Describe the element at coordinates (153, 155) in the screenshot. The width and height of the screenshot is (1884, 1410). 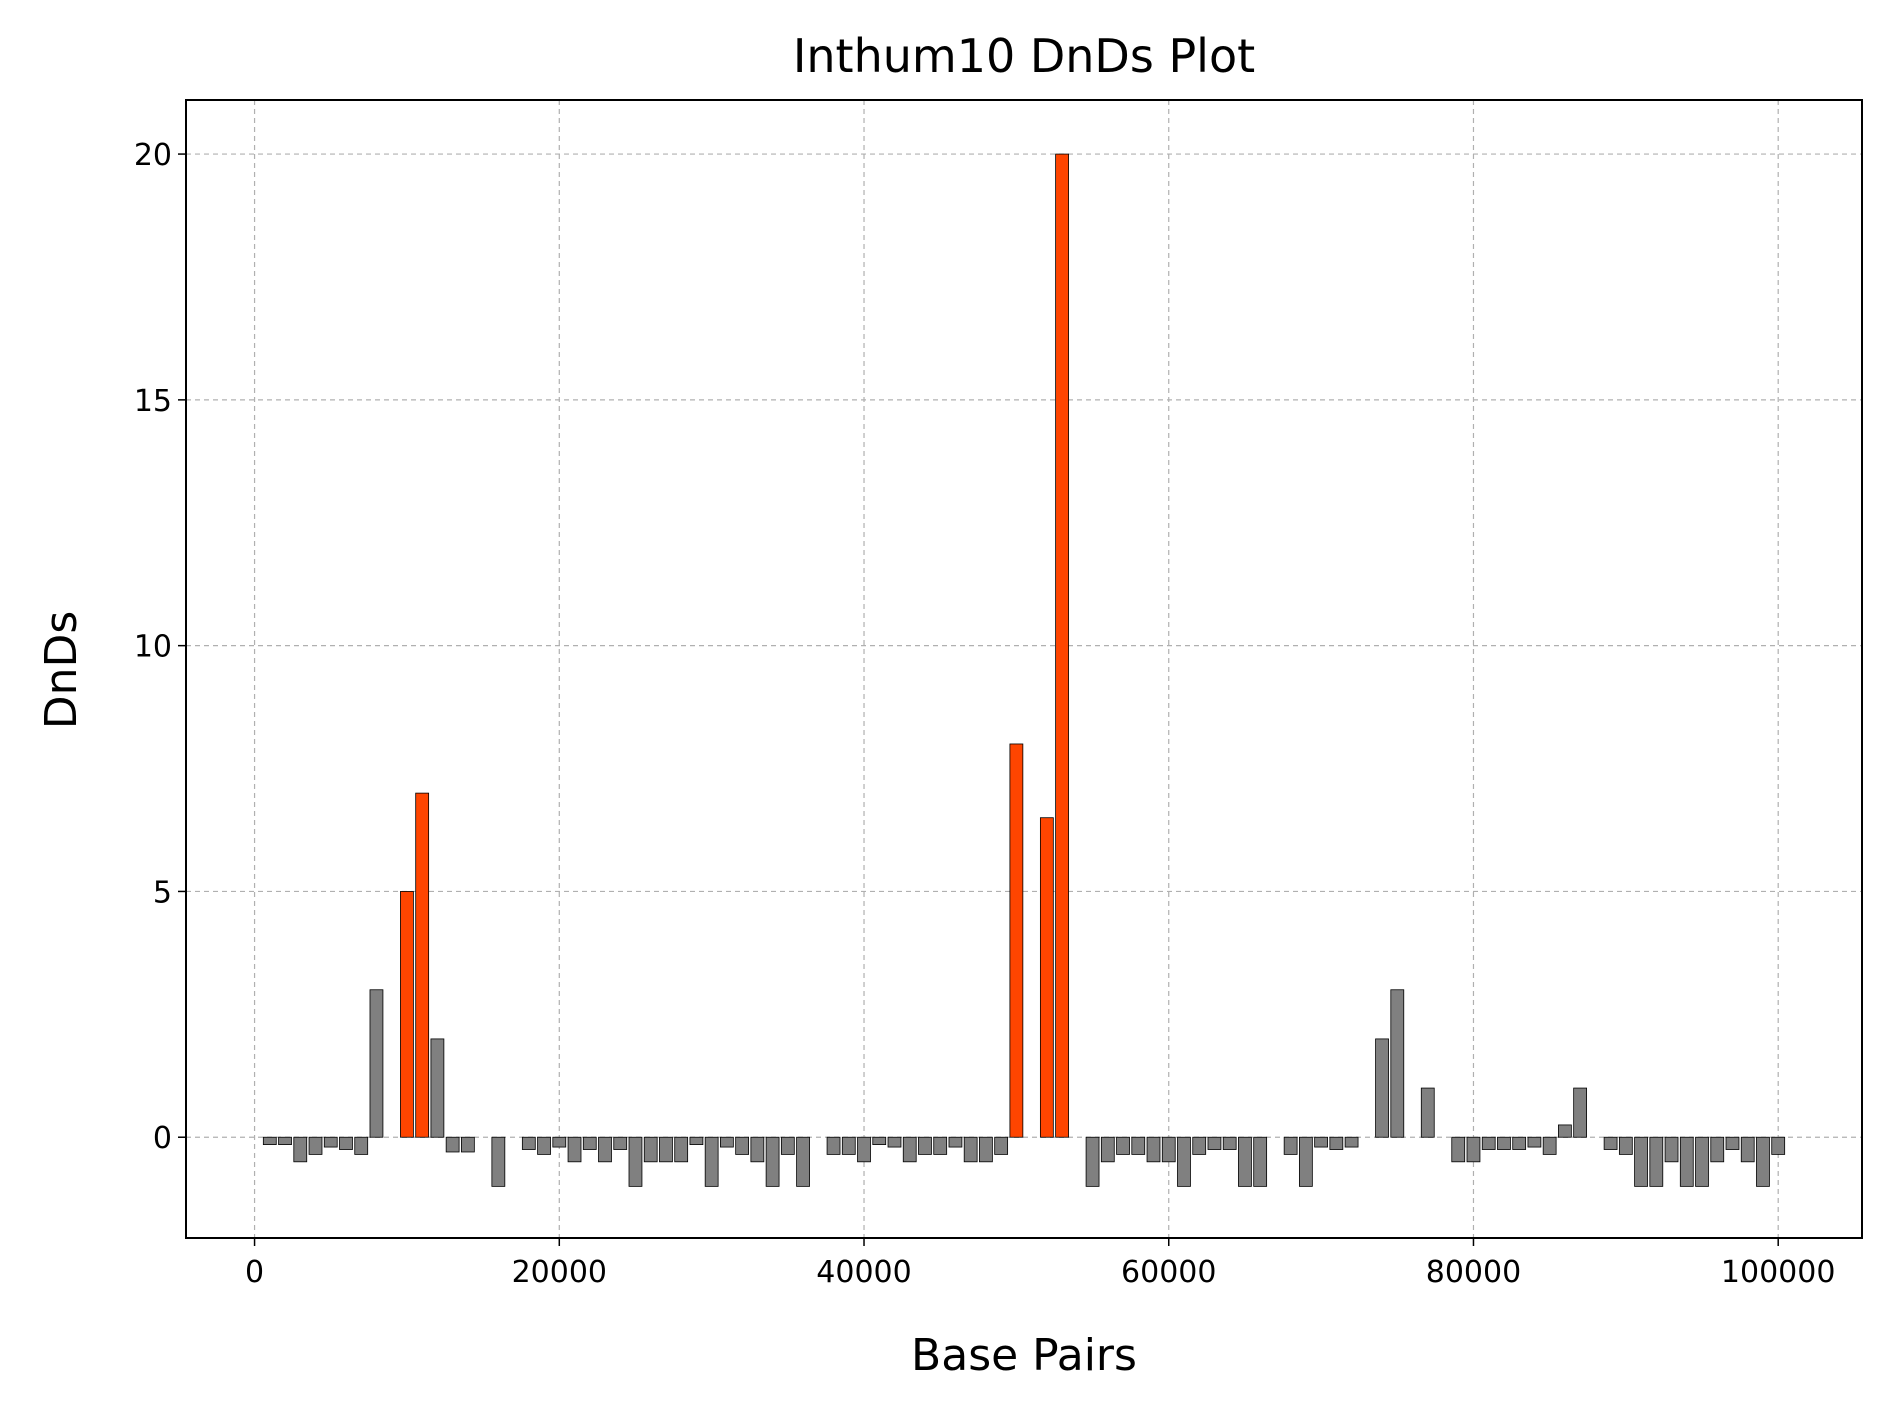
I see `y-tick-label: 20` at that location.